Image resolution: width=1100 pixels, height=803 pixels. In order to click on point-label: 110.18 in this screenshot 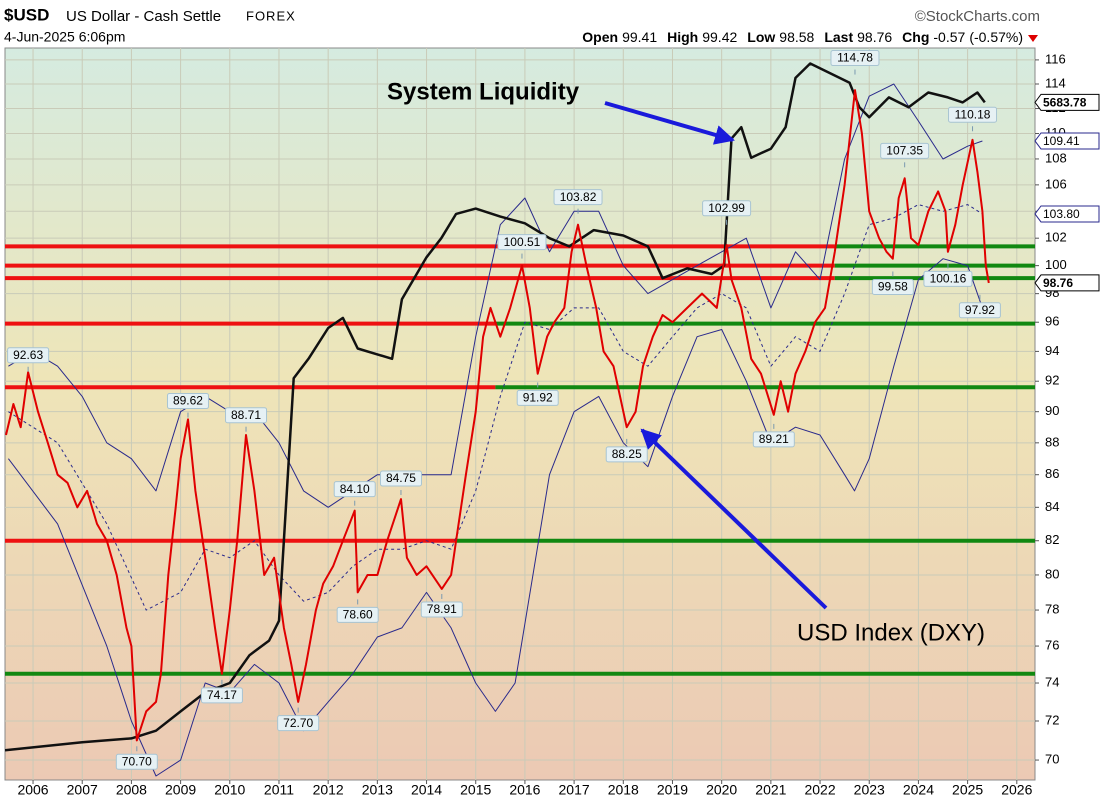, I will do `click(973, 114)`.